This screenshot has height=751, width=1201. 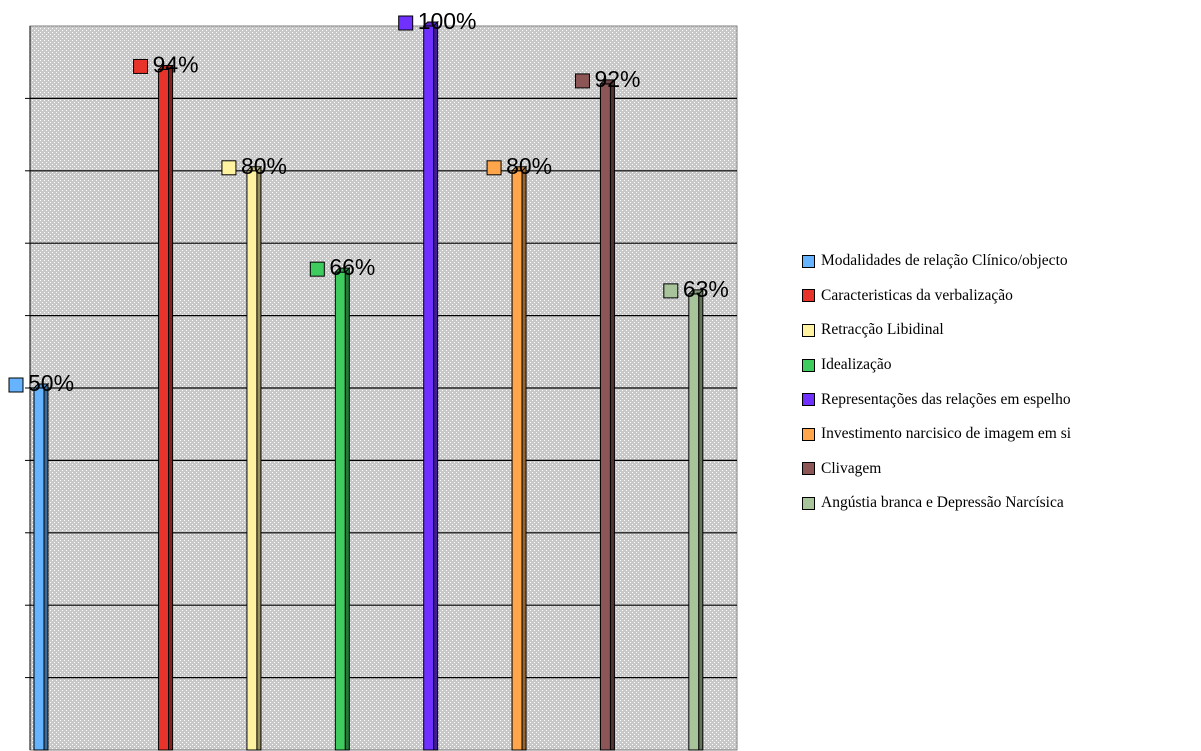 I want to click on legend-label: Representações das relações em espelho, so click(x=946, y=399).